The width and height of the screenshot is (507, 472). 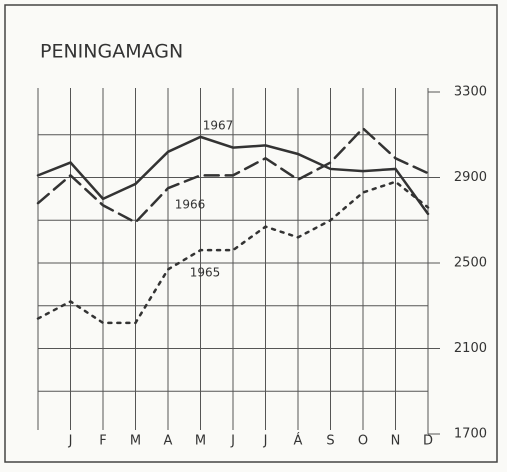 What do you see at coordinates (470, 348) in the screenshot?
I see `y-tick-label: 2100` at bounding box center [470, 348].